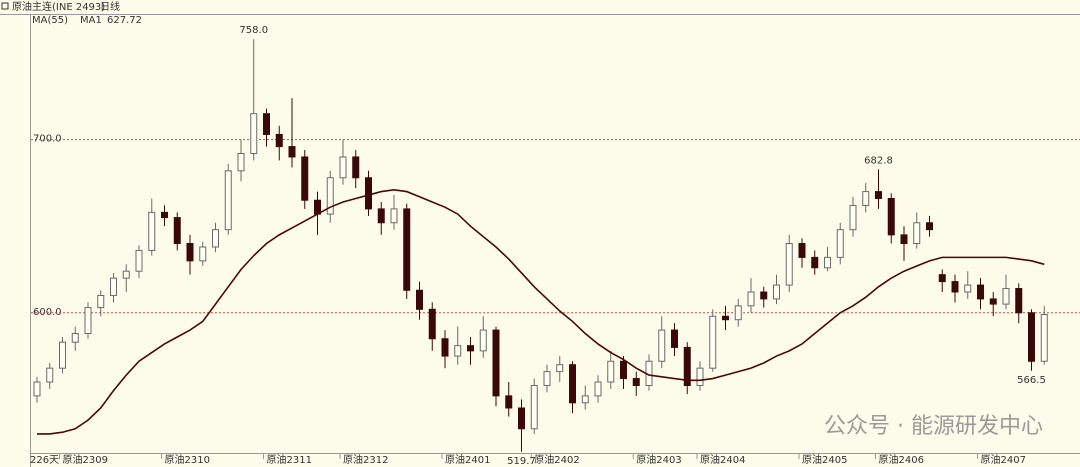 Image resolution: width=1080 pixels, height=467 pixels. I want to click on x-tick-label: 原油2402, so click(556, 459).